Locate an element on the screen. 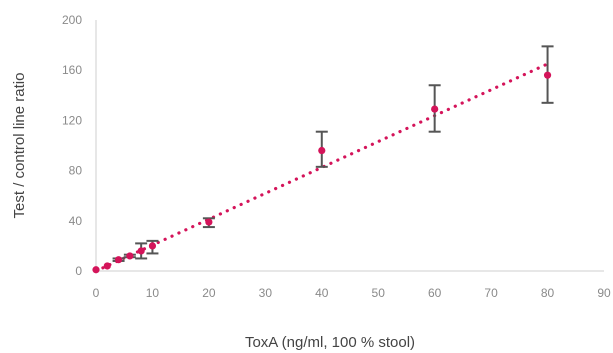 Image resolution: width=613 pixels, height=353 pixels. y-tick-labels: 0 40 80 120 160 200 is located at coordinates (72, 145).